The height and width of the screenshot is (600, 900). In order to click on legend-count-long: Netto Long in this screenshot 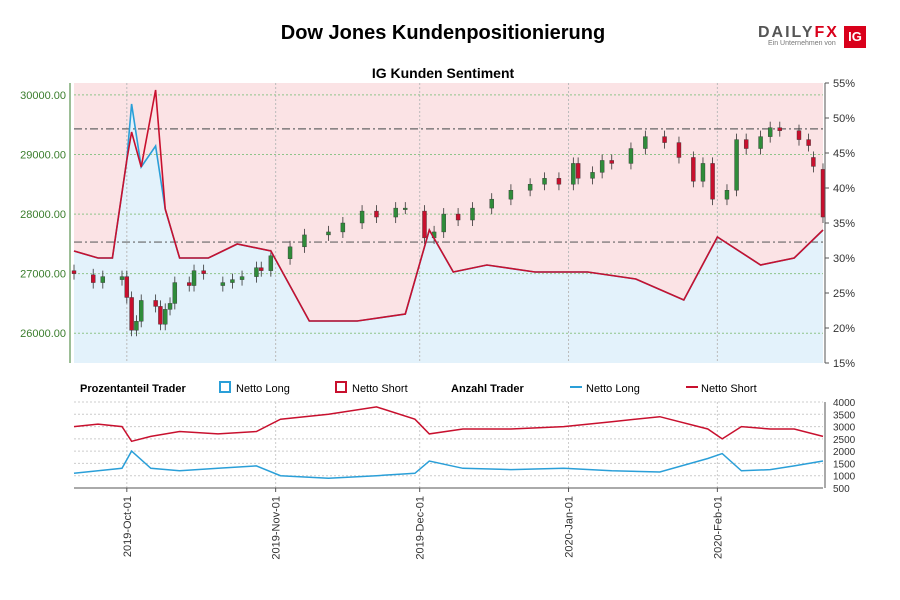, I will do `click(613, 389)`.